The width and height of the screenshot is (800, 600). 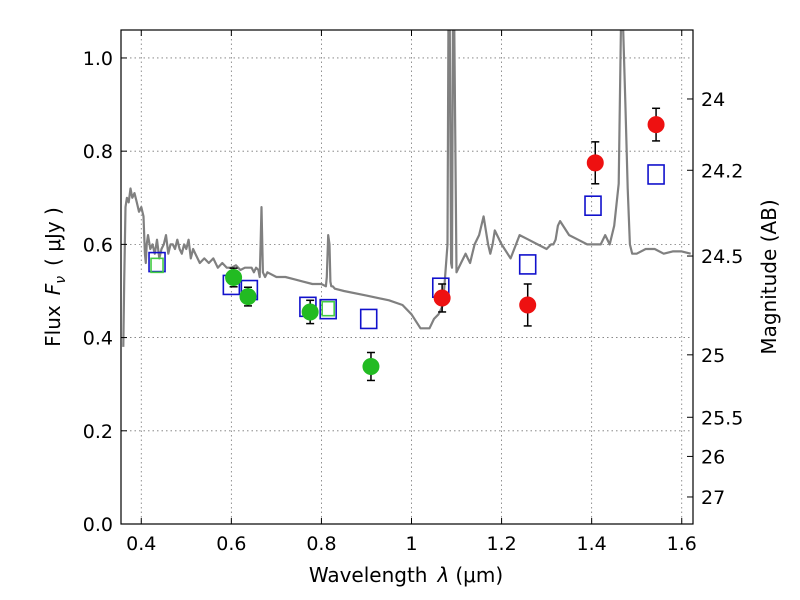 I want to click on x-tick-label: 1, so click(x=411, y=544).